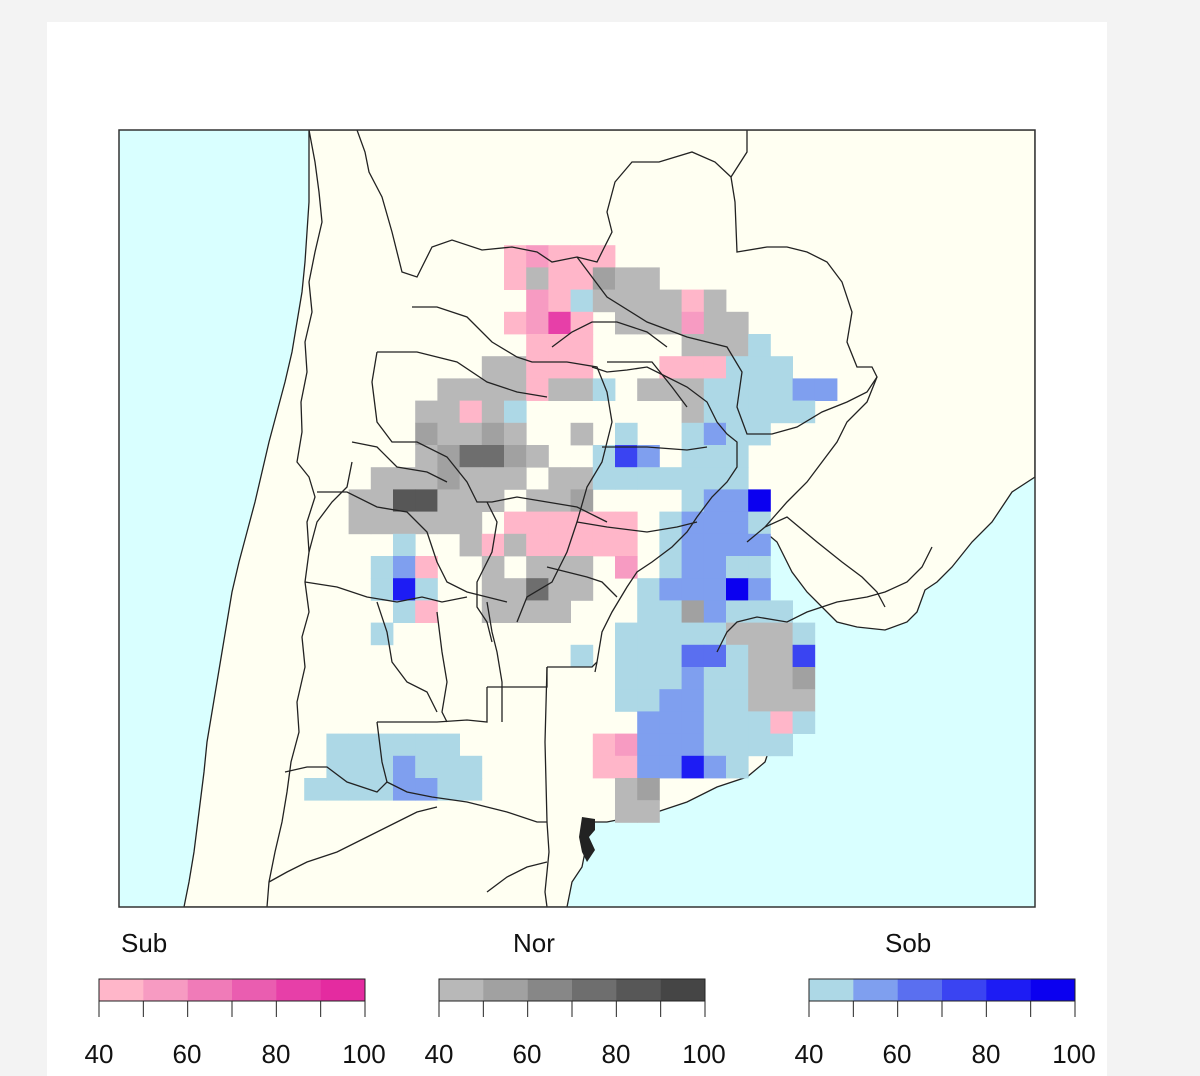 The width and height of the screenshot is (1200, 1076). Describe the element at coordinates (544, 204) in the screenshot. I see `border-bolivia` at that location.